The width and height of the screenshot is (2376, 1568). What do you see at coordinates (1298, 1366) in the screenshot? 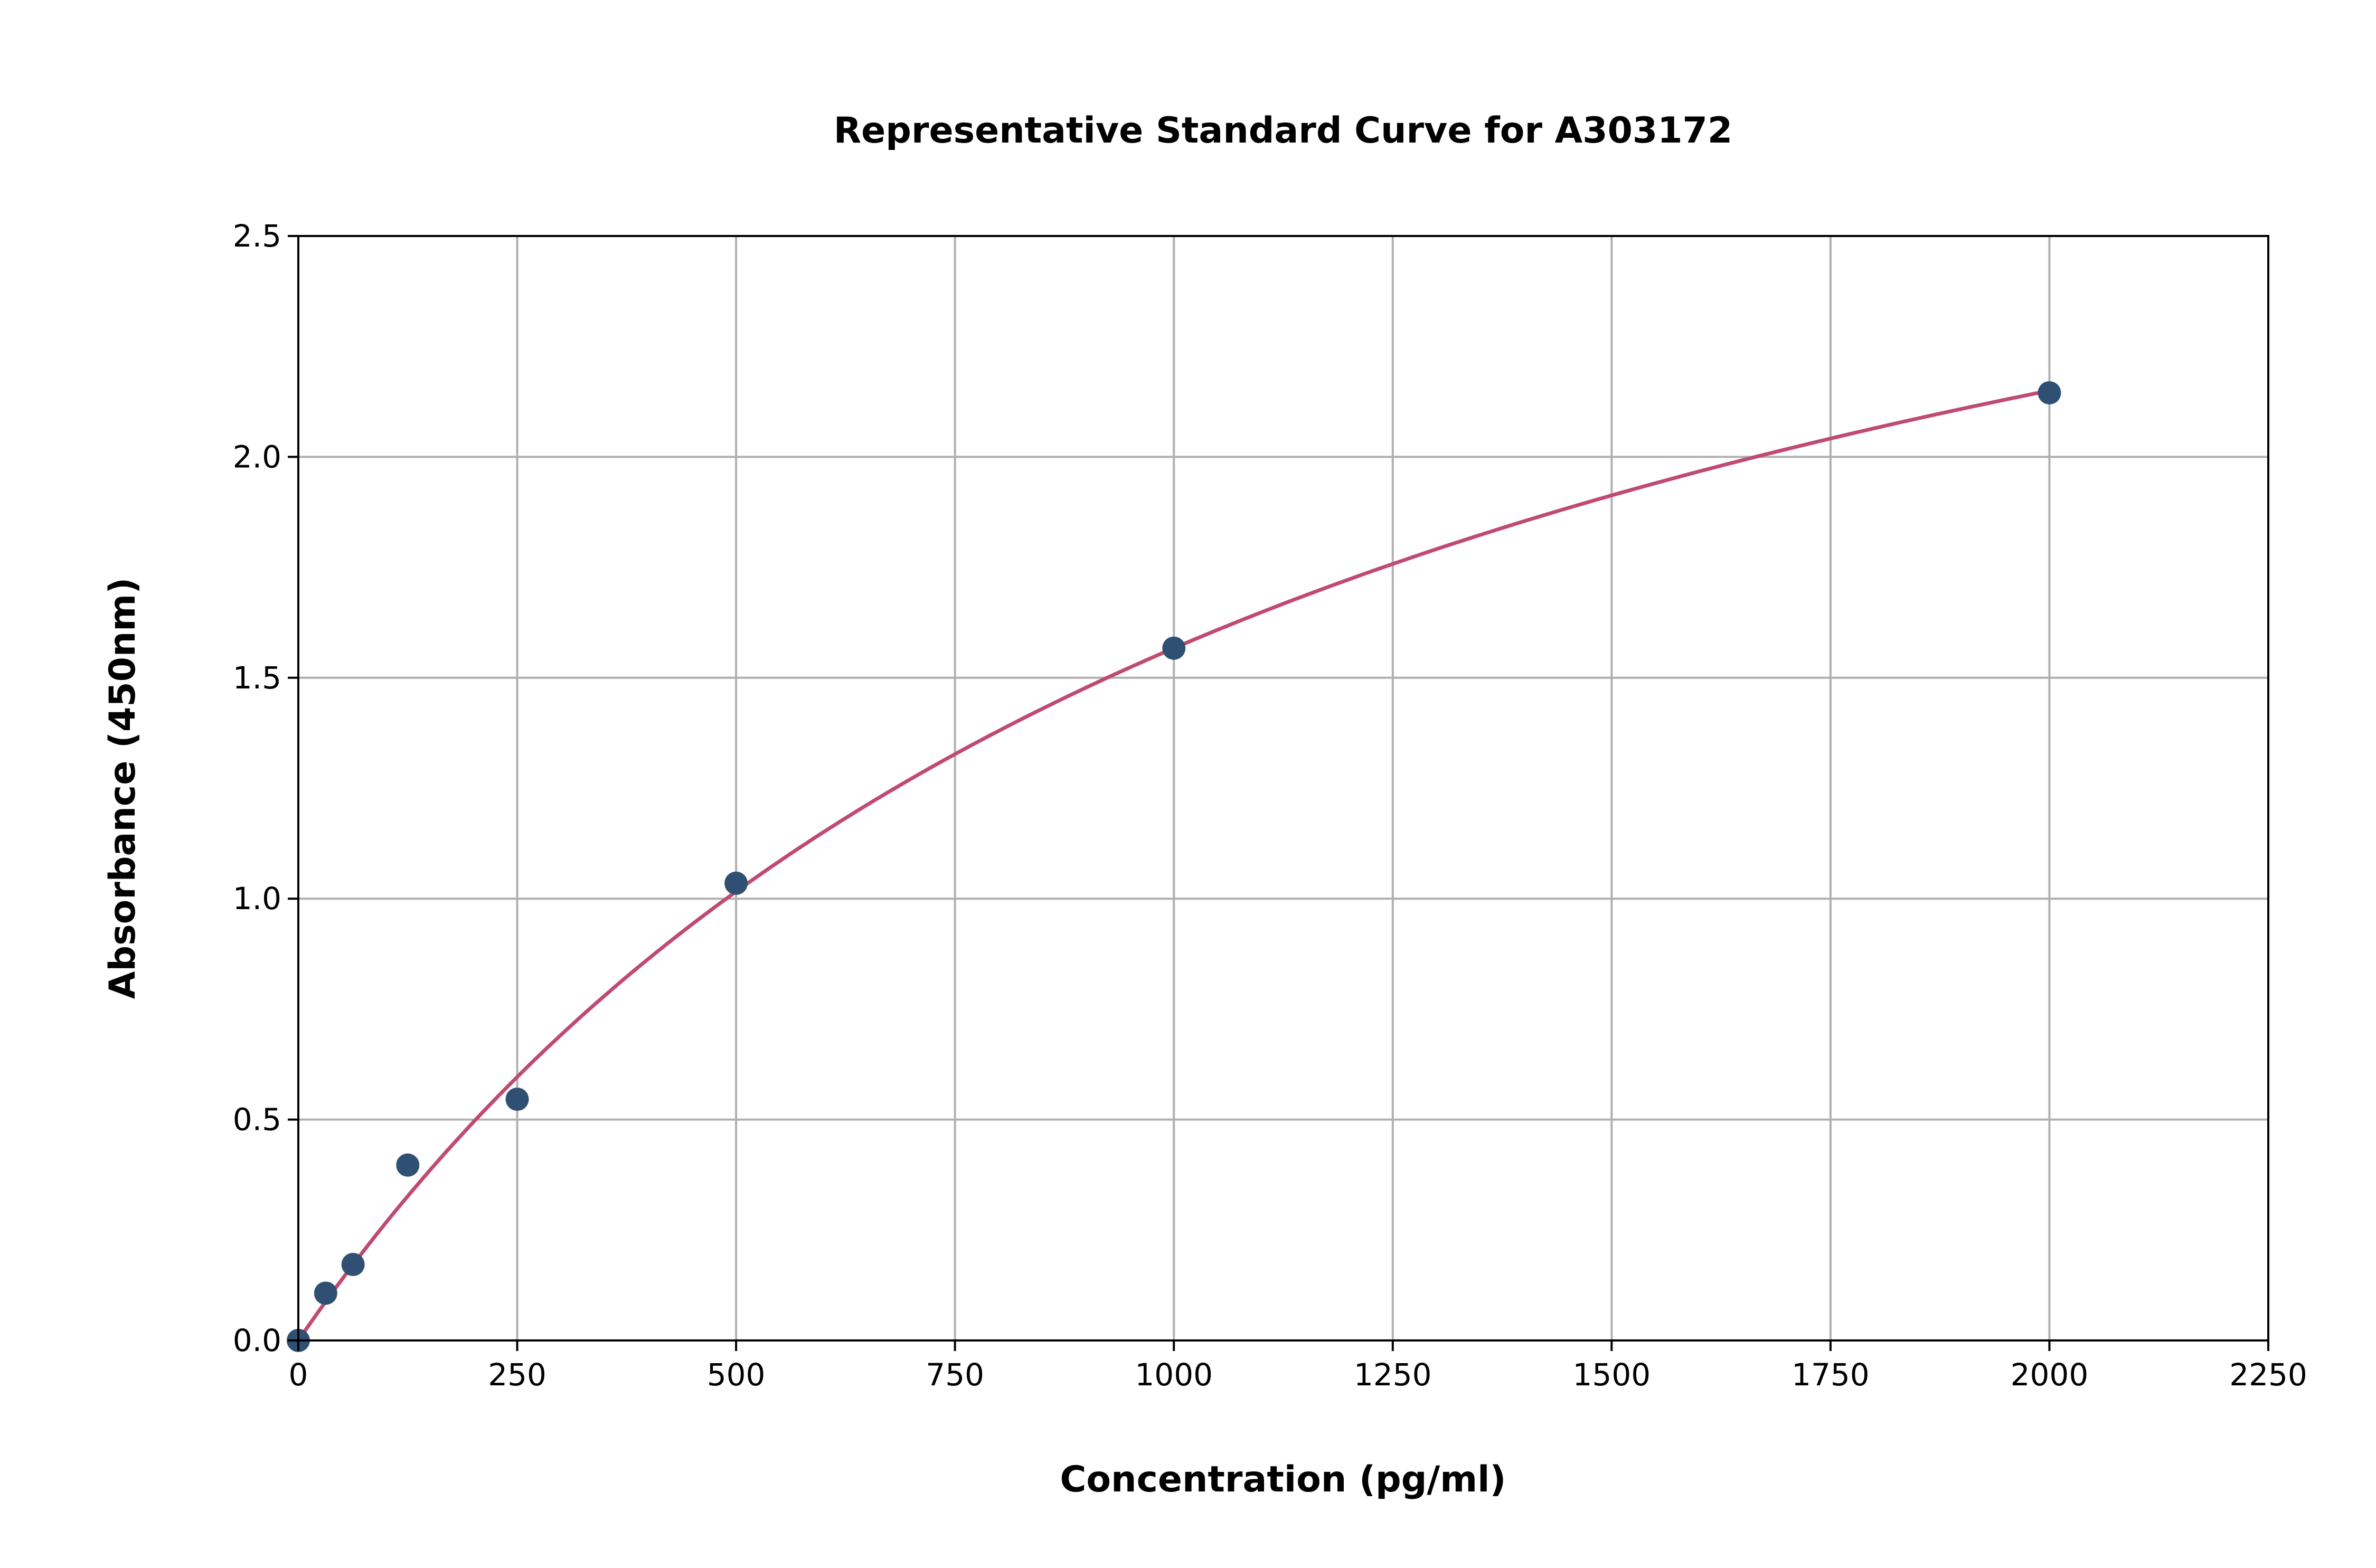
I see `x-axis-ticks: 0 250 500 750 1000 1250 1500 1750 2000 2250` at bounding box center [1298, 1366].